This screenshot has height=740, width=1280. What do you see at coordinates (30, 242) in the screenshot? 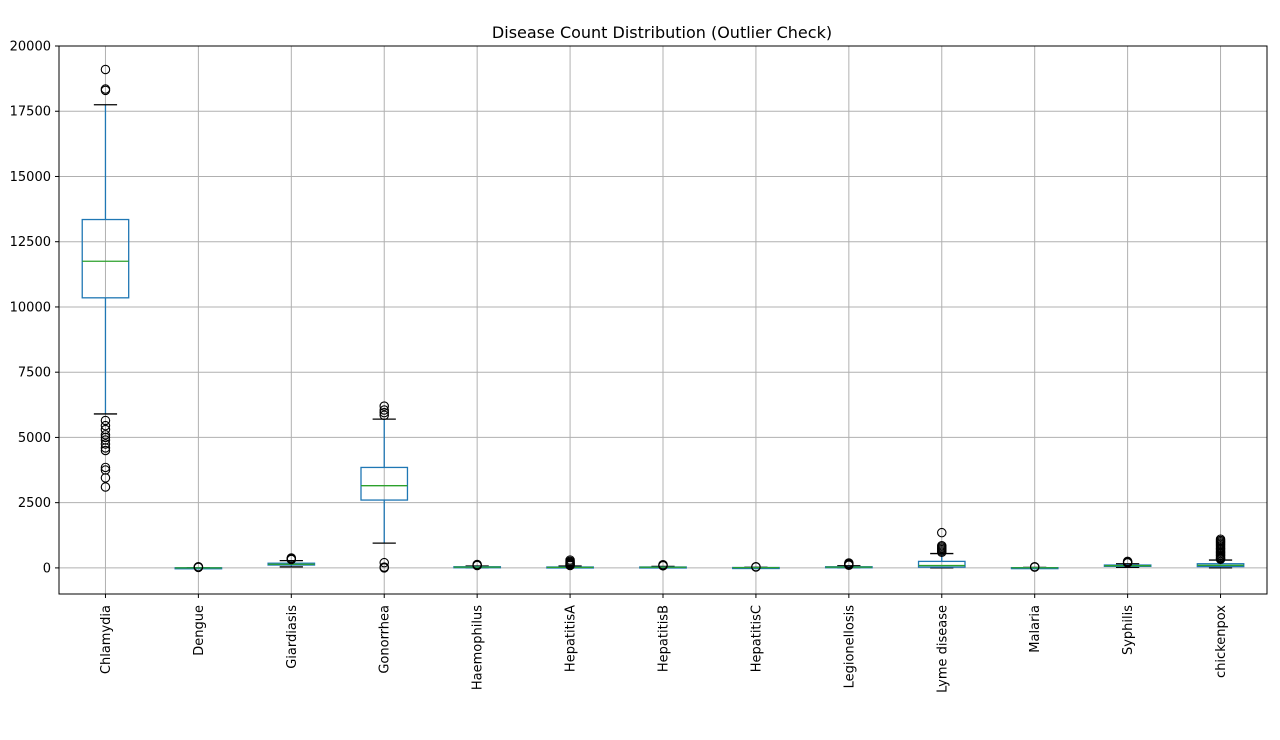
I see `y-tick-label: 12500` at bounding box center [30, 242].